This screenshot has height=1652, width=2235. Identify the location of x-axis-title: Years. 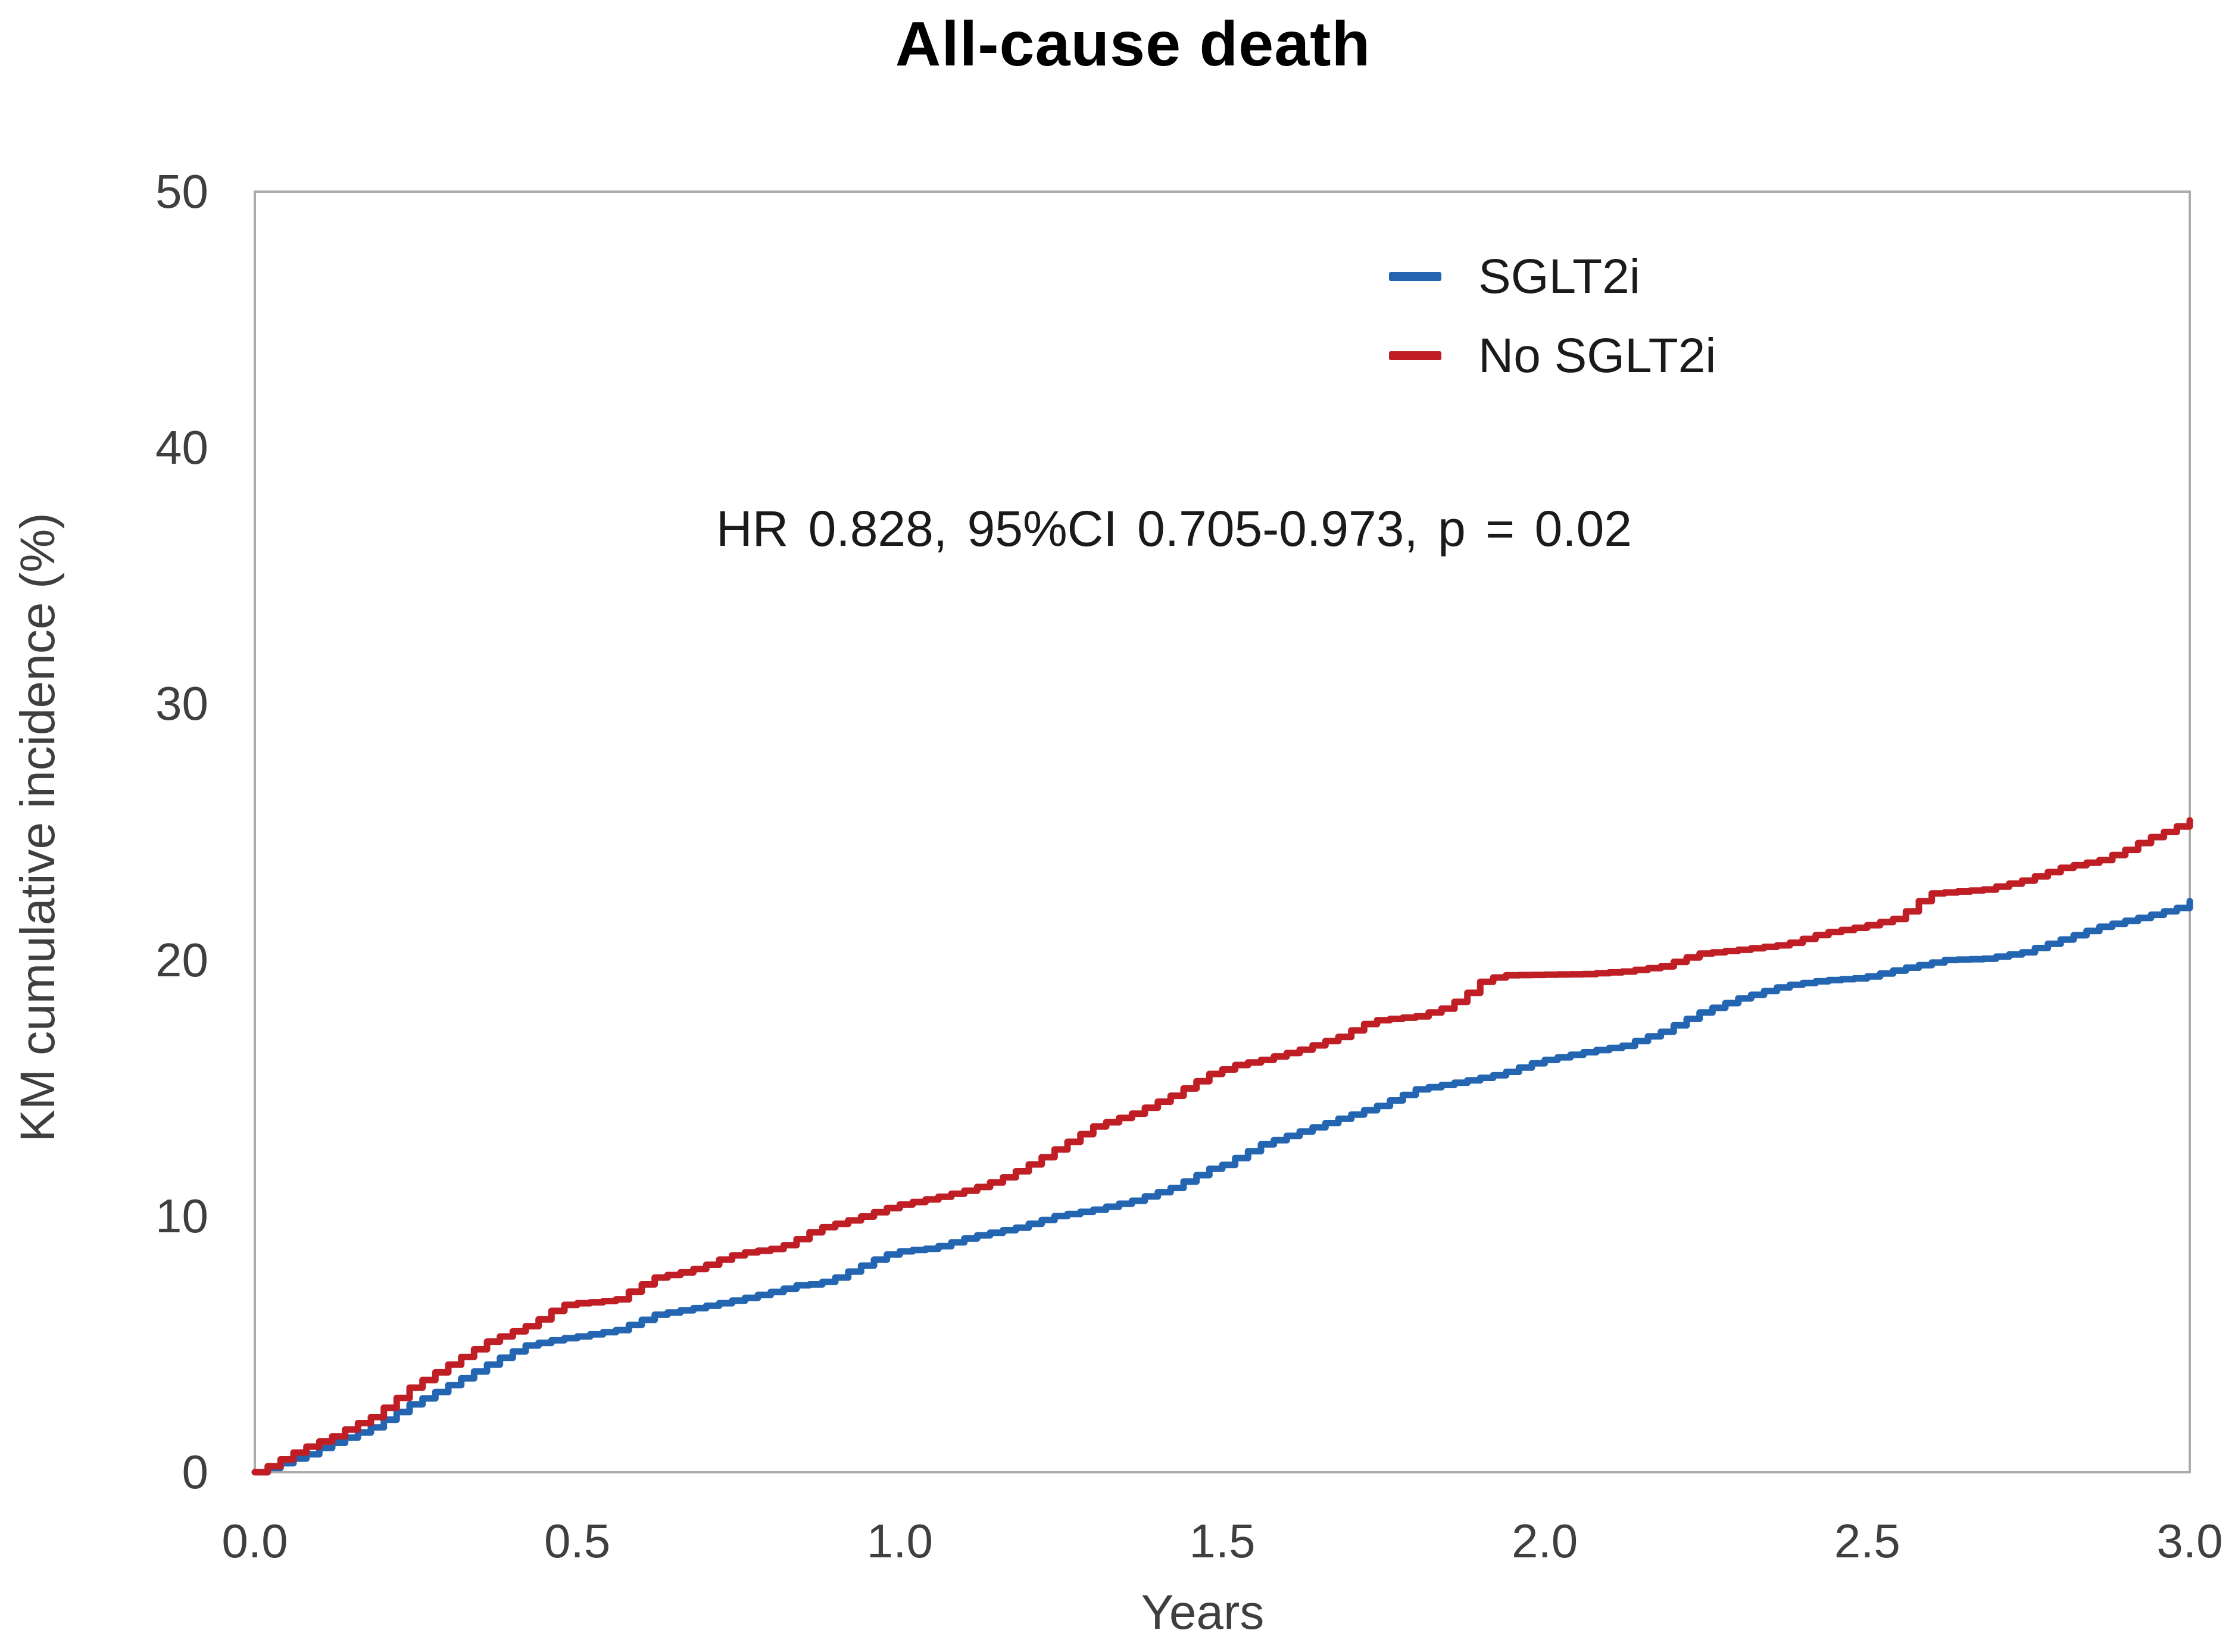
(1203, 1612).